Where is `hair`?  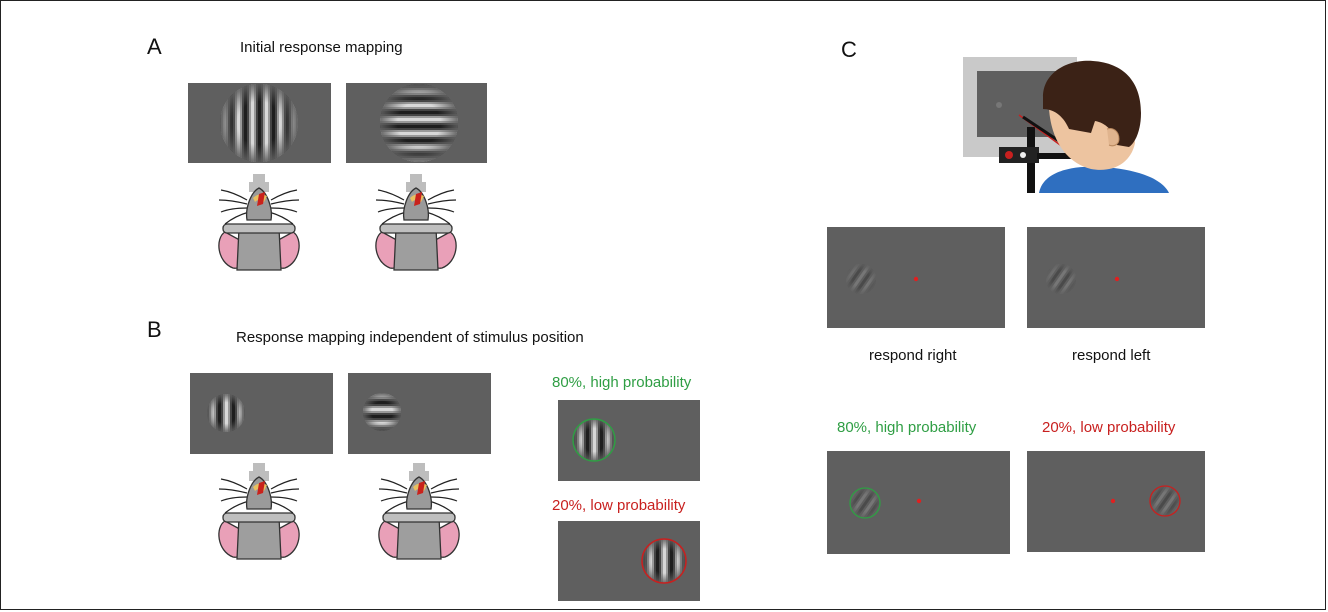
hair is located at coordinates (1092, 104).